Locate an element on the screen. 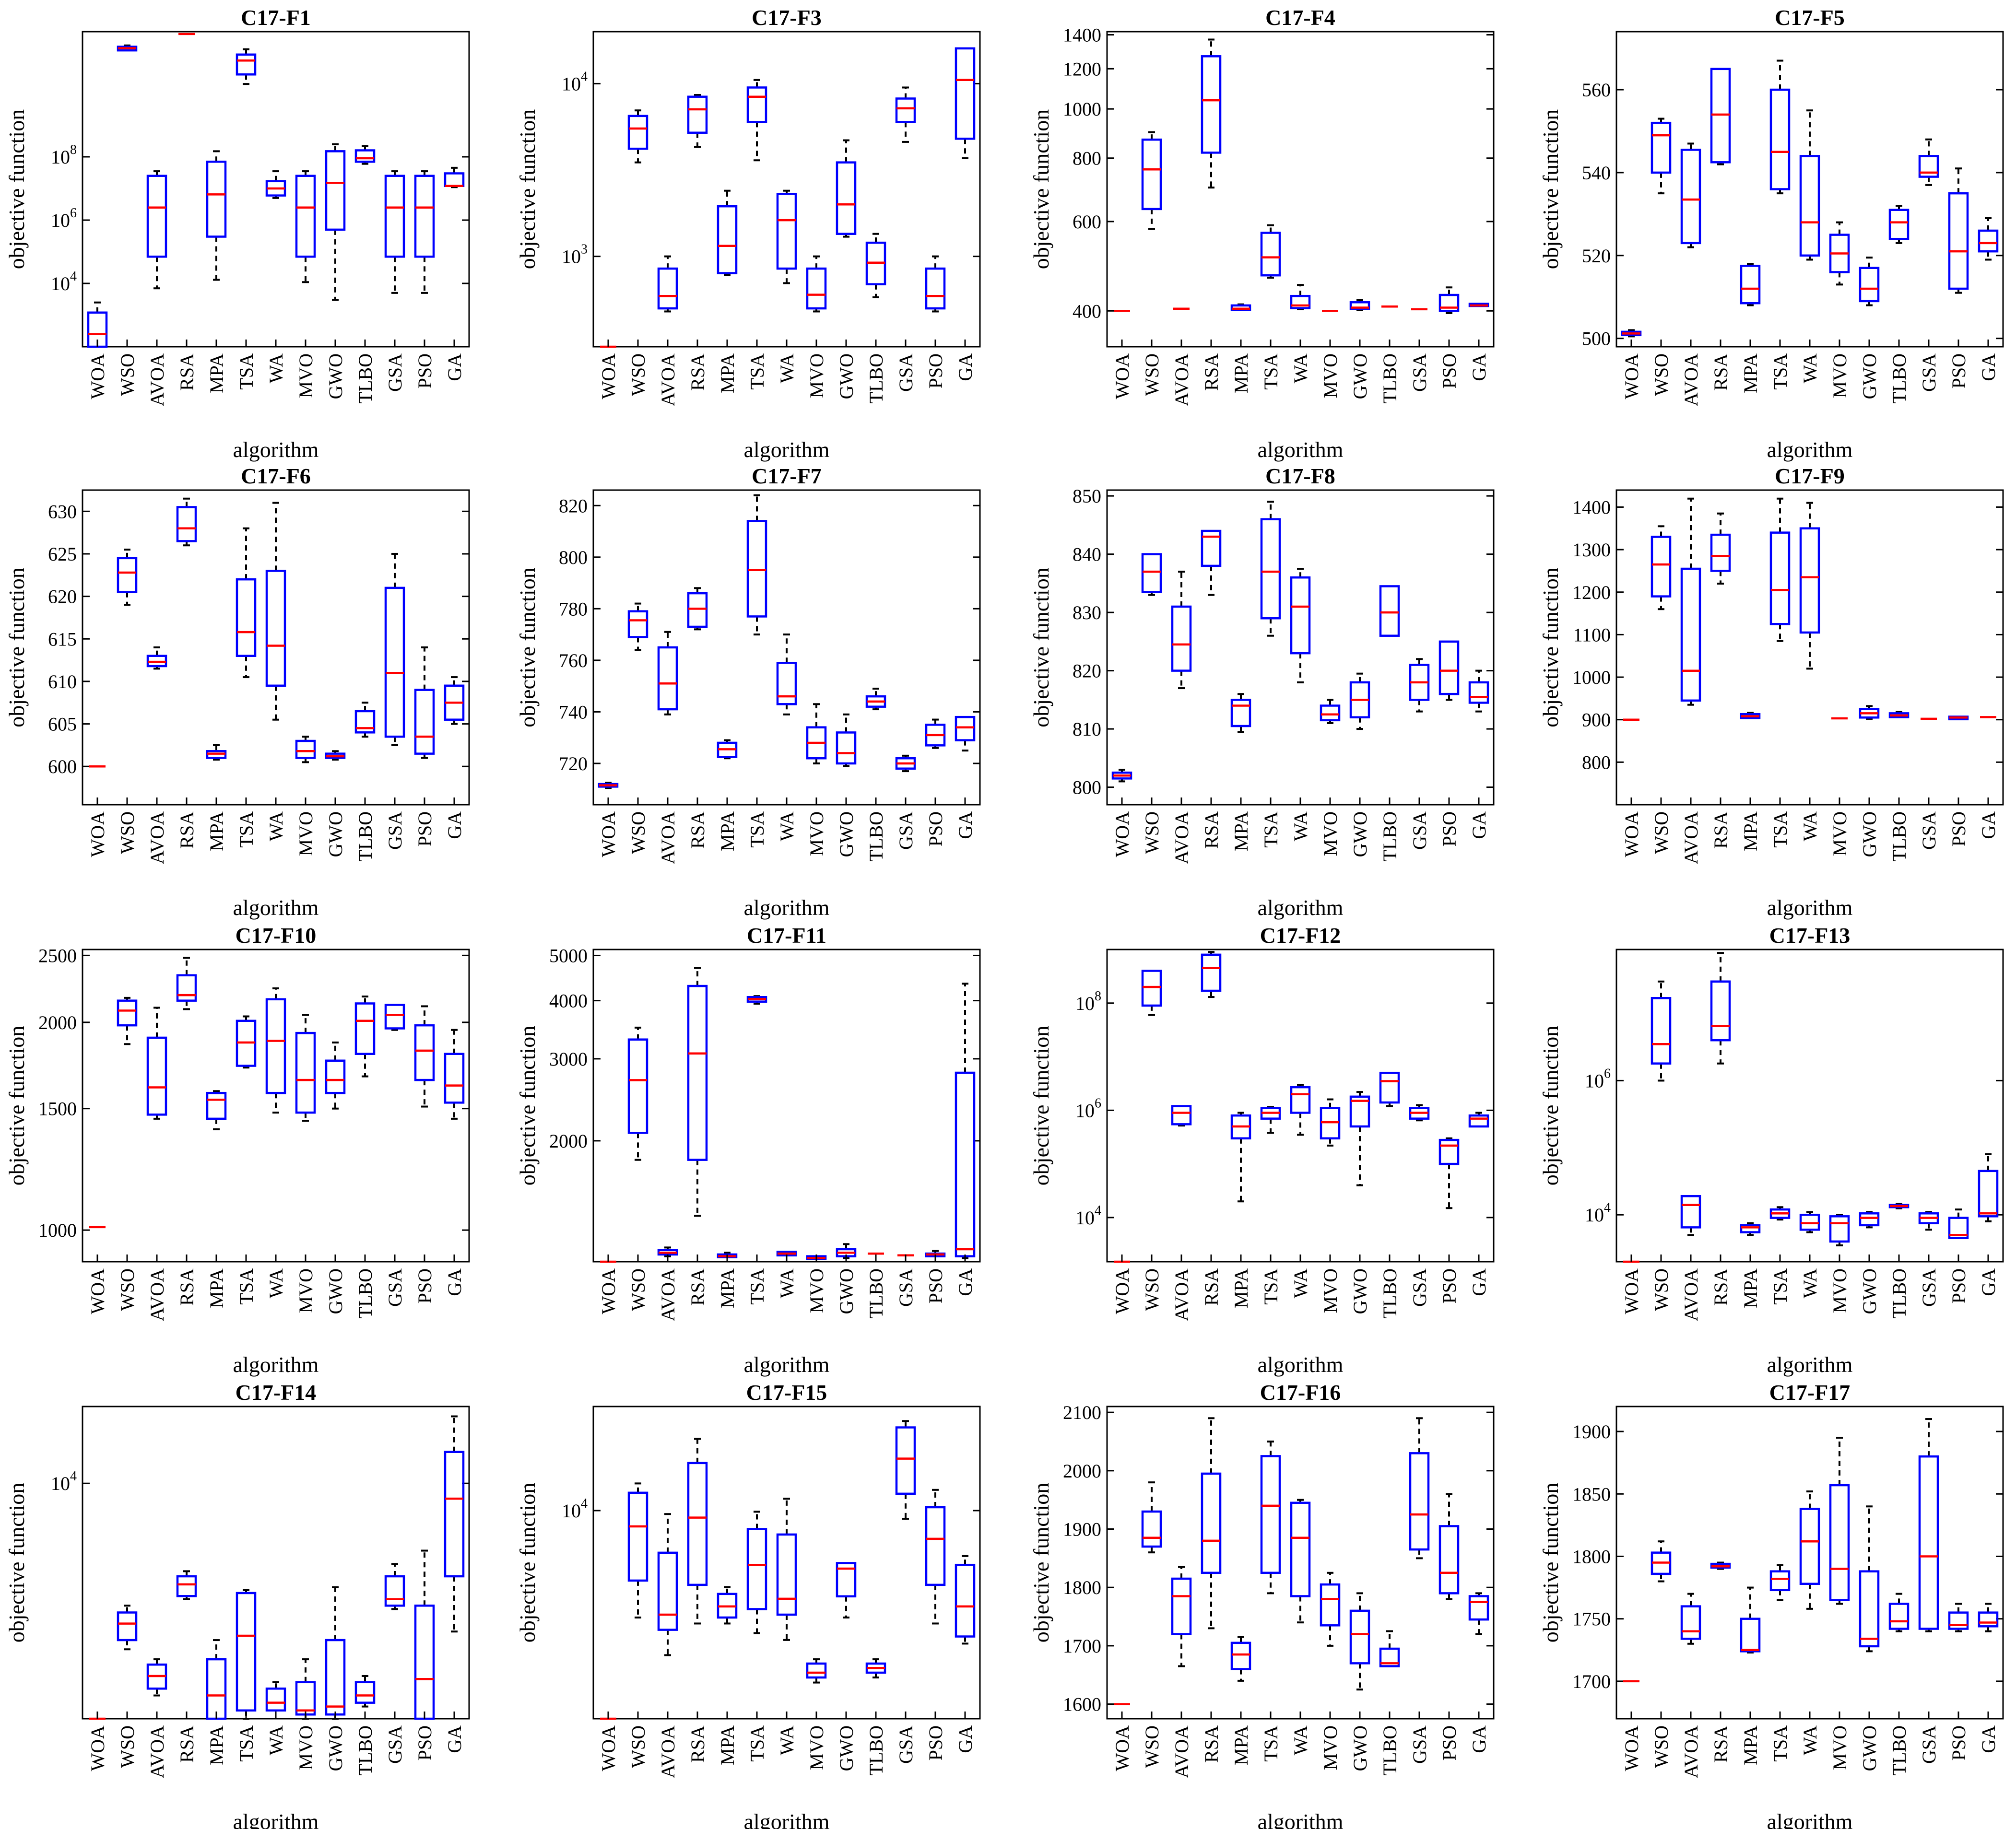  chart-c17-f12-xtick-label-woa: WOA is located at coordinates (1122, 1291).